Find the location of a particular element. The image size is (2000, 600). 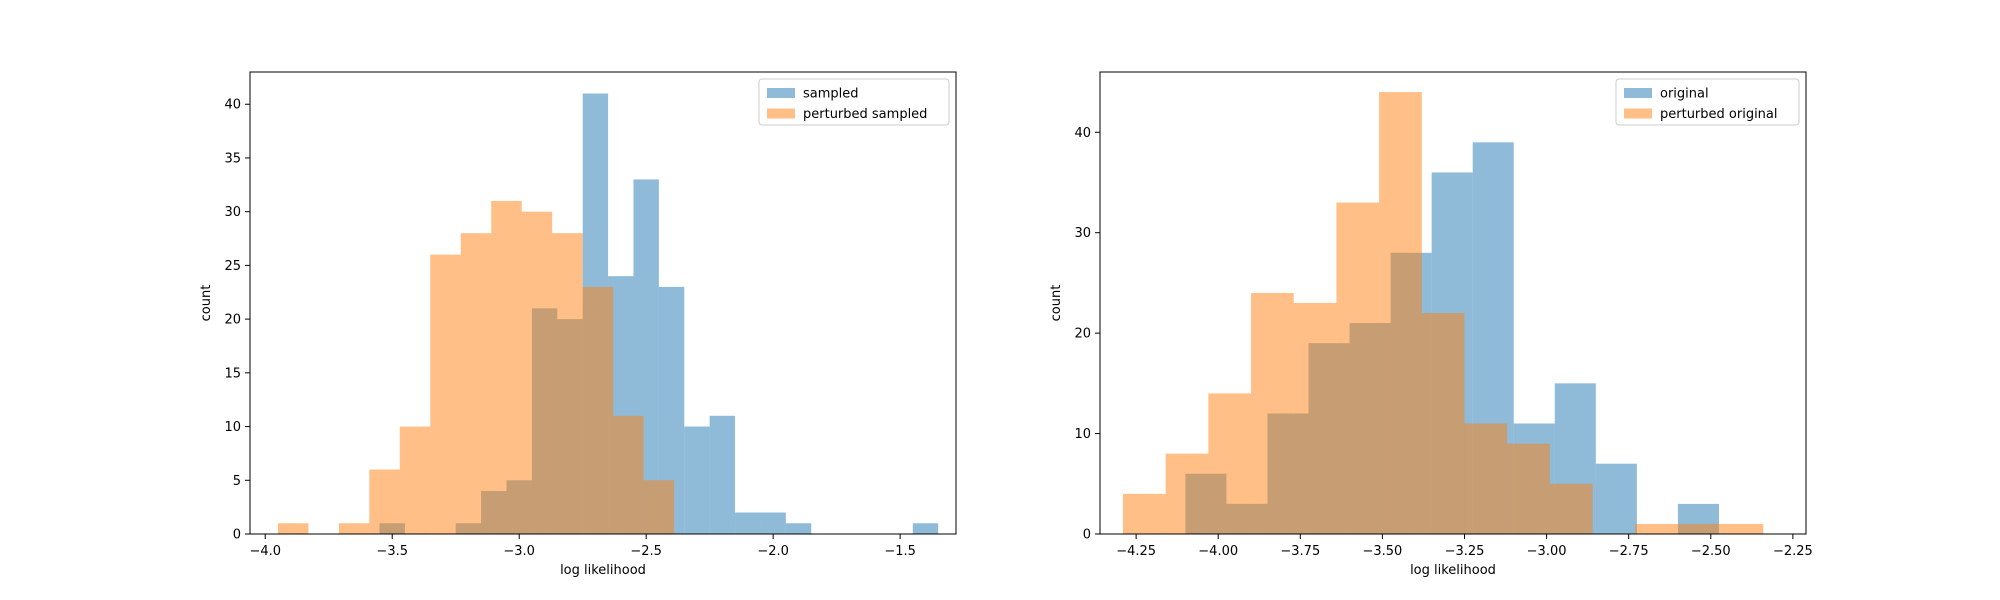

x-tick-label: −4.25 is located at coordinates (1136, 551).